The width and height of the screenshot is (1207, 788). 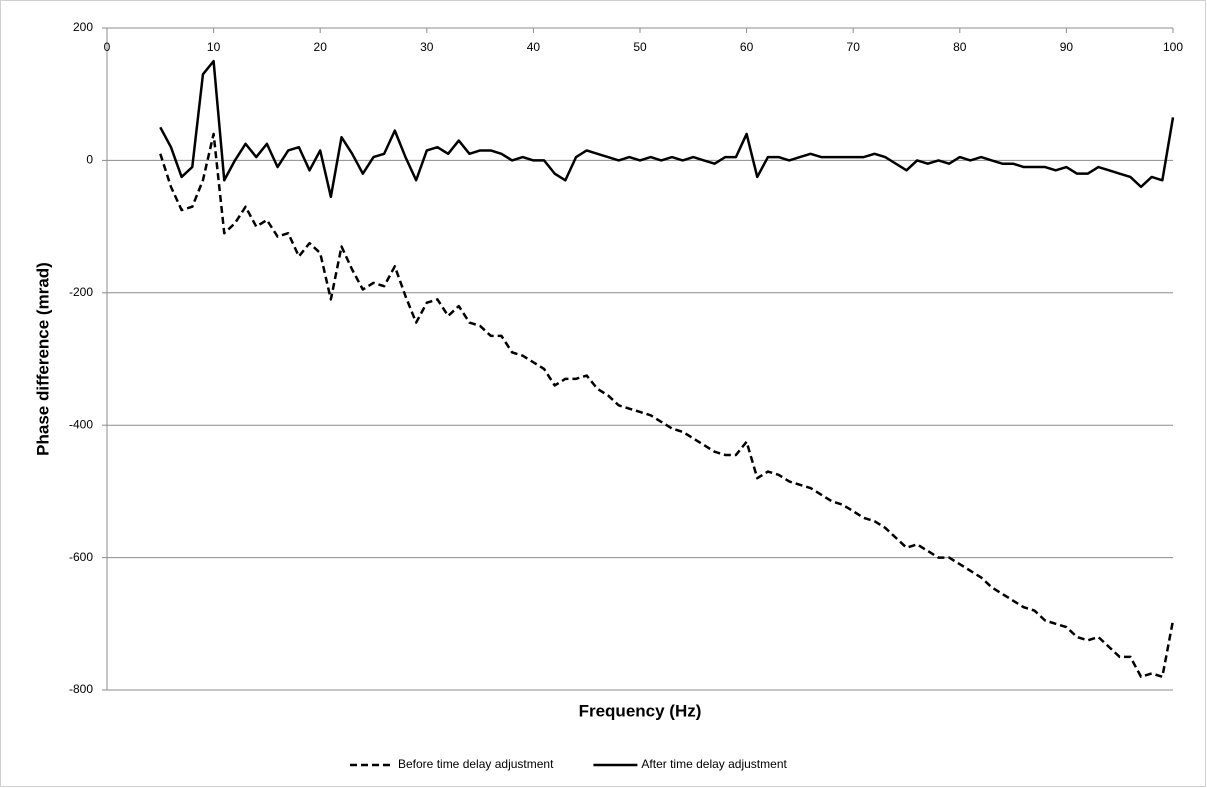 I want to click on y-tick-label: 0, so click(x=89, y=160).